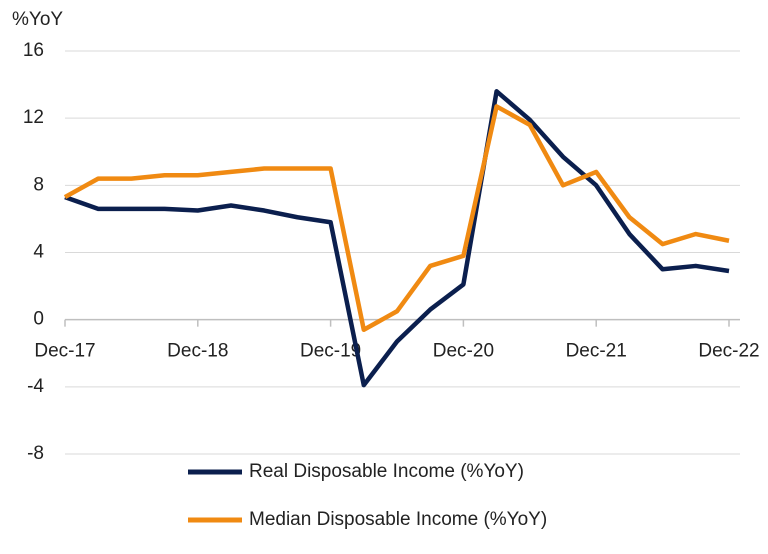 The width and height of the screenshot is (768, 554). I want to click on x-tick-label: Dec-20, so click(463, 351).